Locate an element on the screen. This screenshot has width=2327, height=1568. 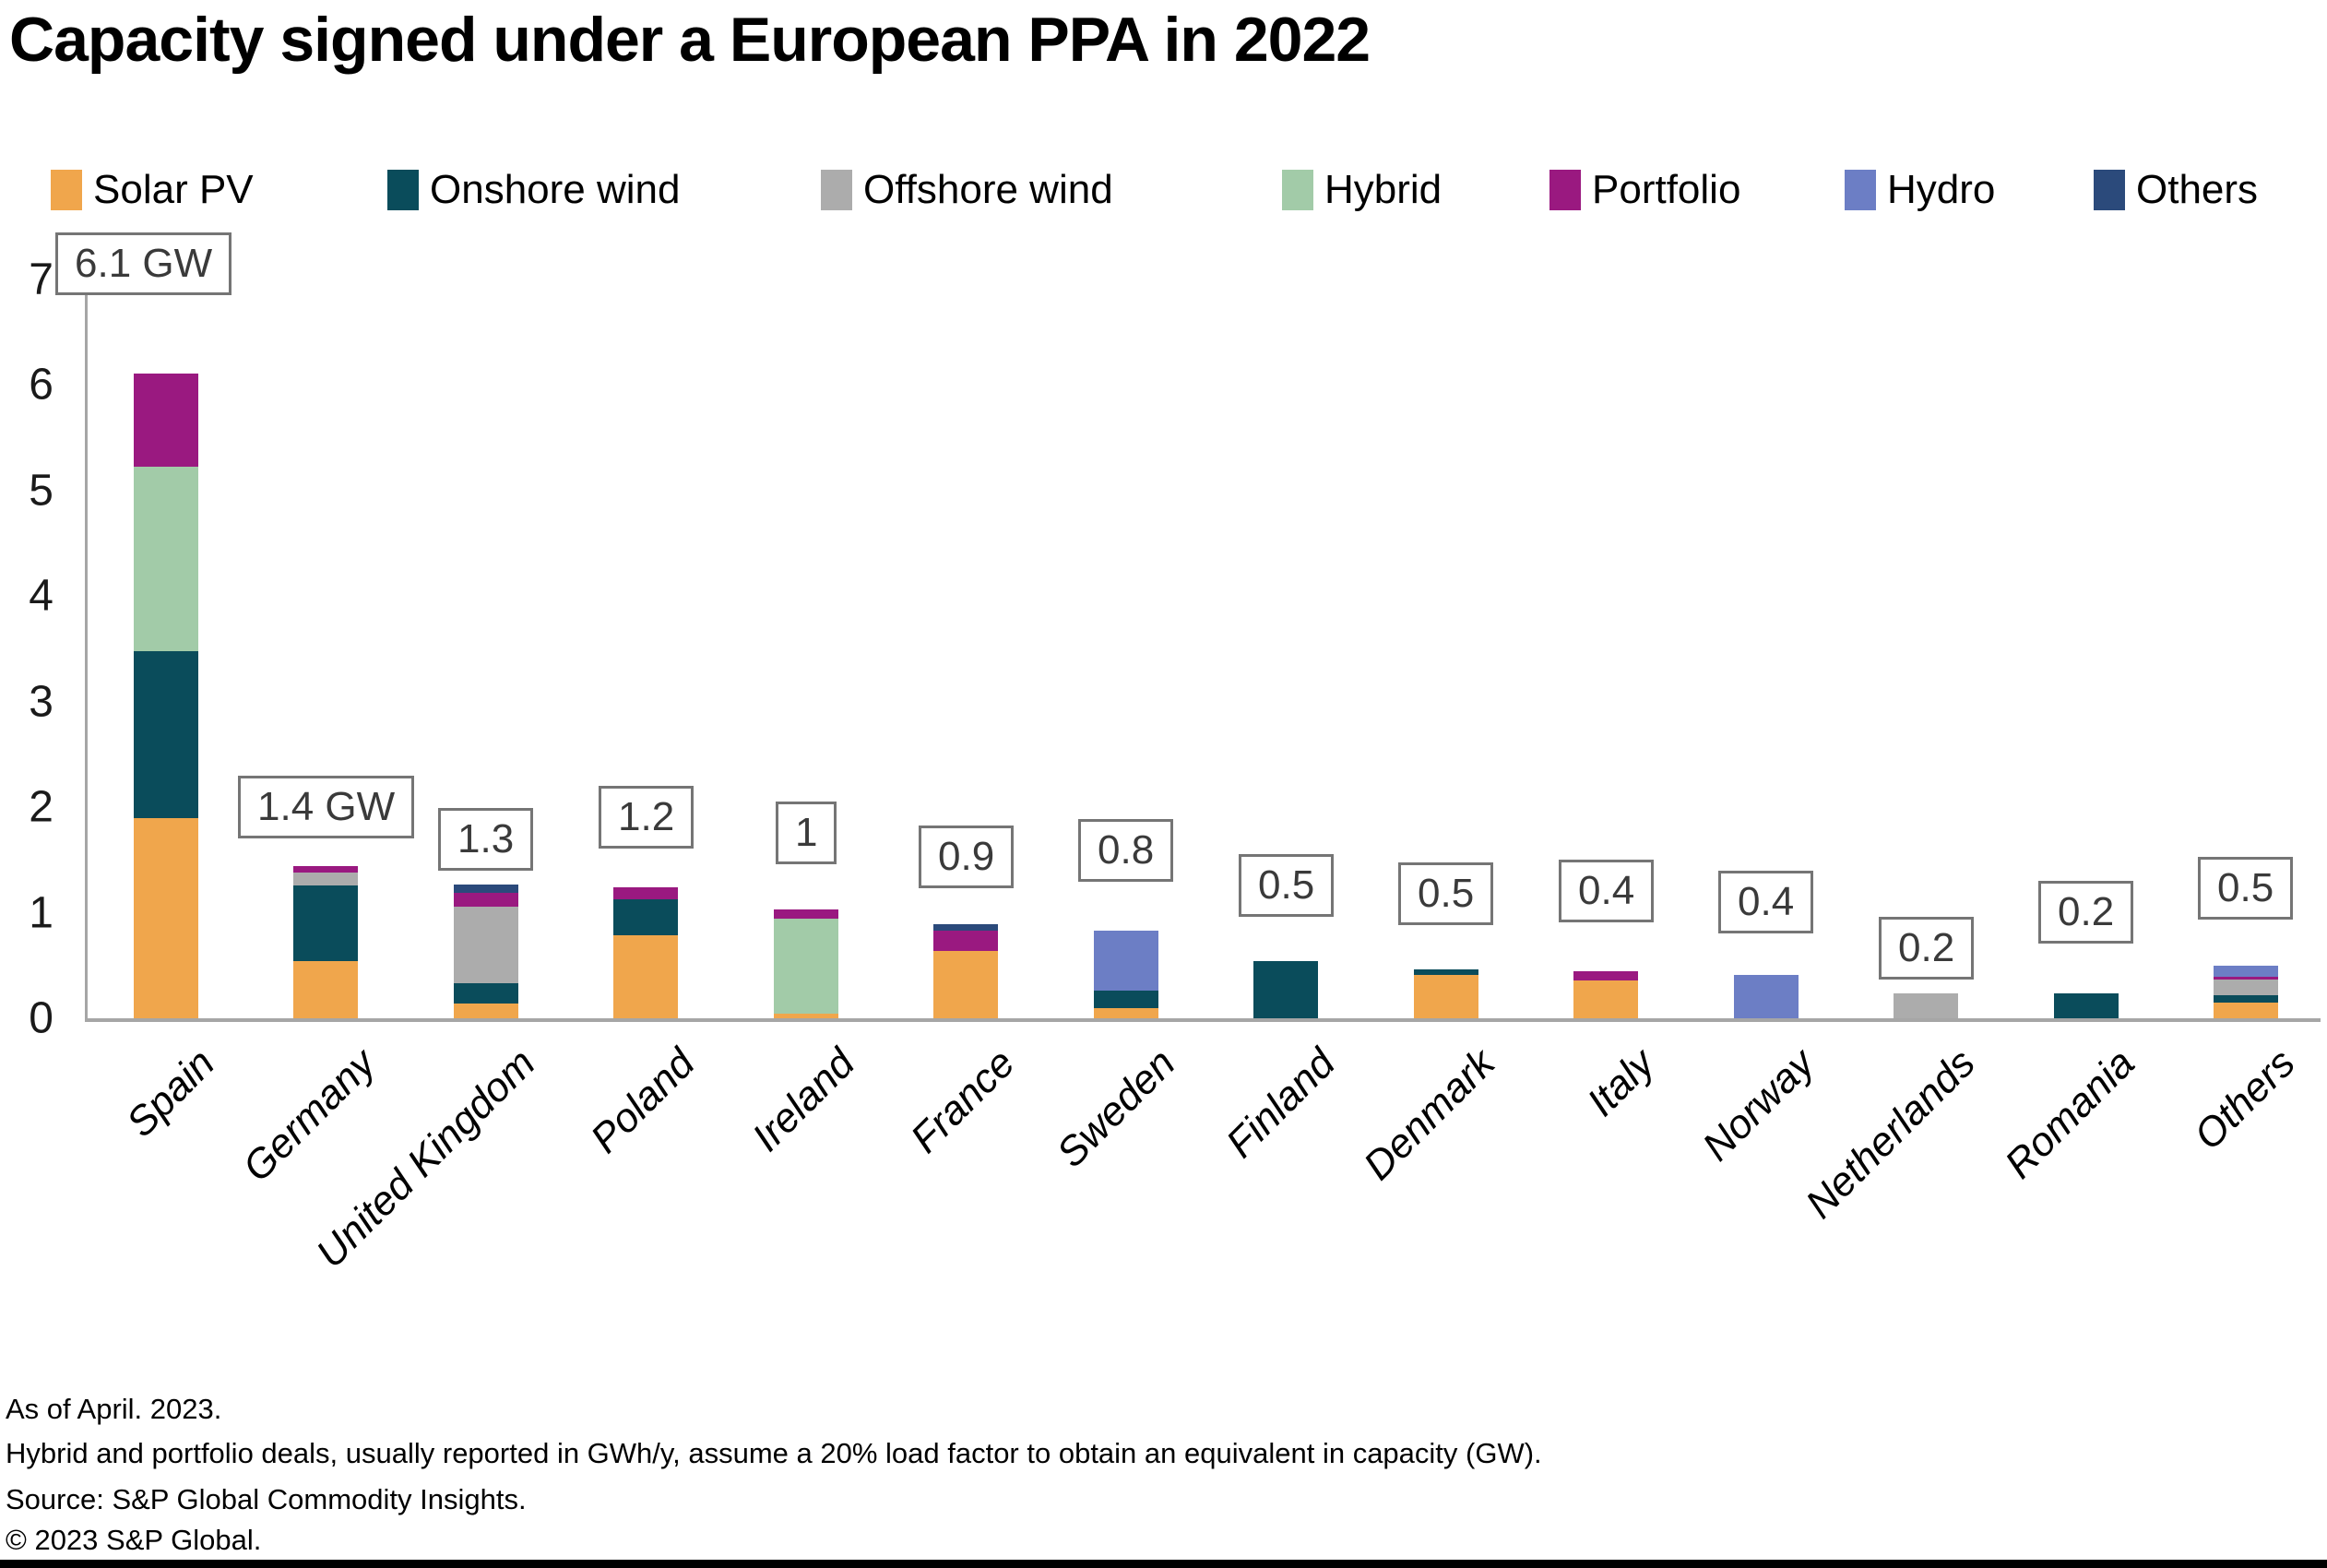
legend-label: Offshore wind is located at coordinates (988, 189).